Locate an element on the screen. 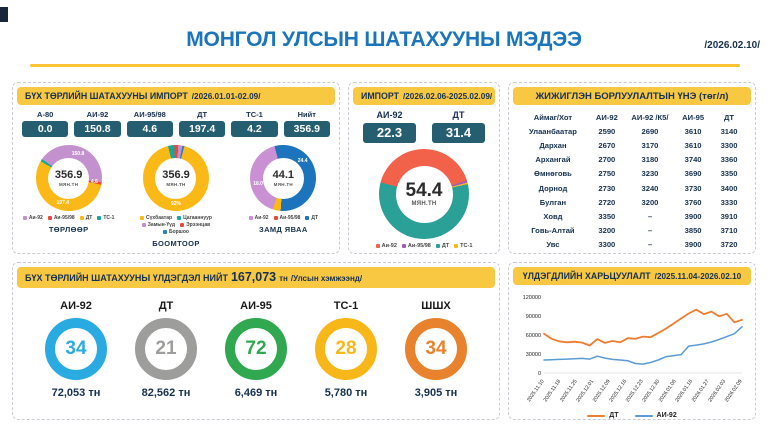 The height and width of the screenshot is (432, 768). price-cell: 3910 is located at coordinates (729, 216).